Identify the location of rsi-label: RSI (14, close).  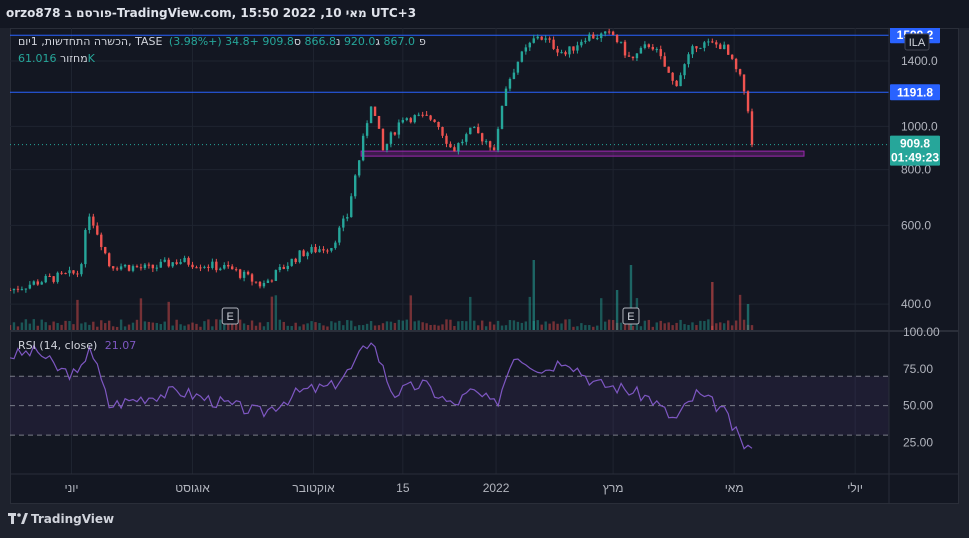
(58, 345).